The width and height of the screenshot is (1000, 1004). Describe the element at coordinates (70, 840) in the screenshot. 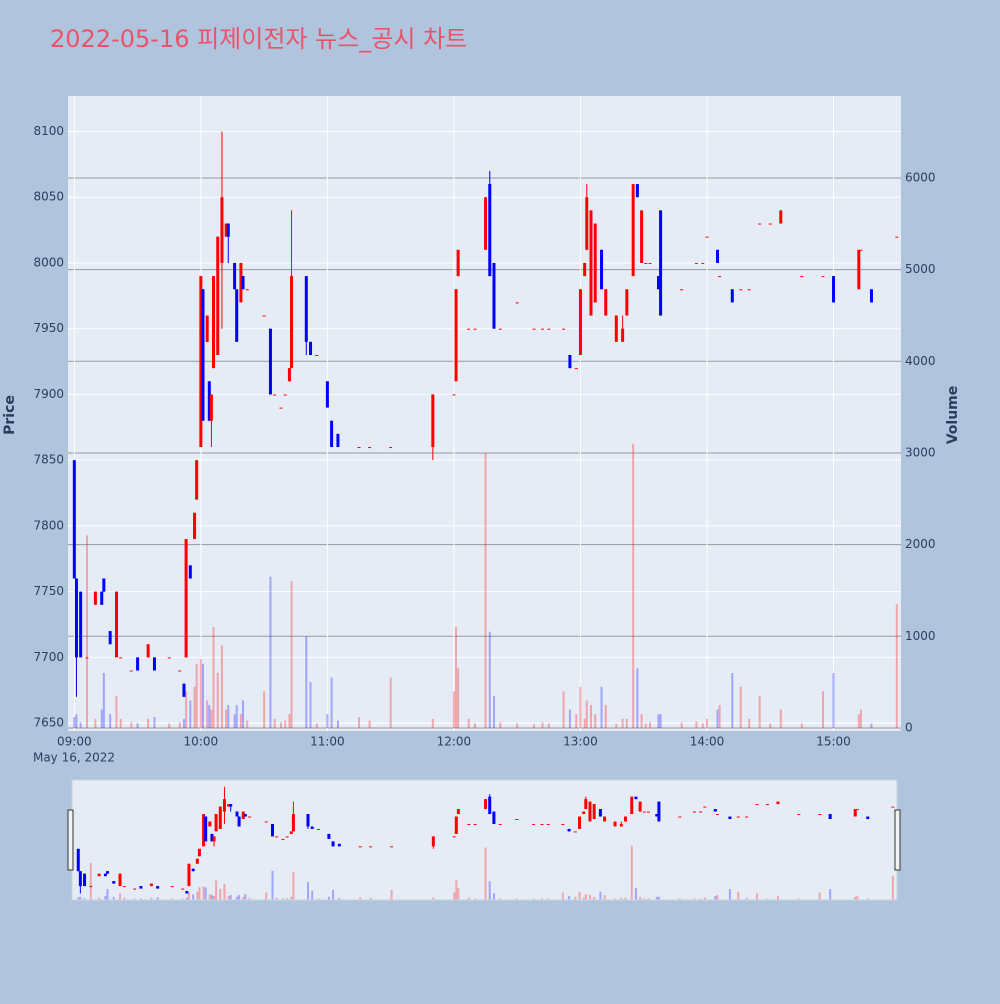

I see `range-handle-left` at that location.